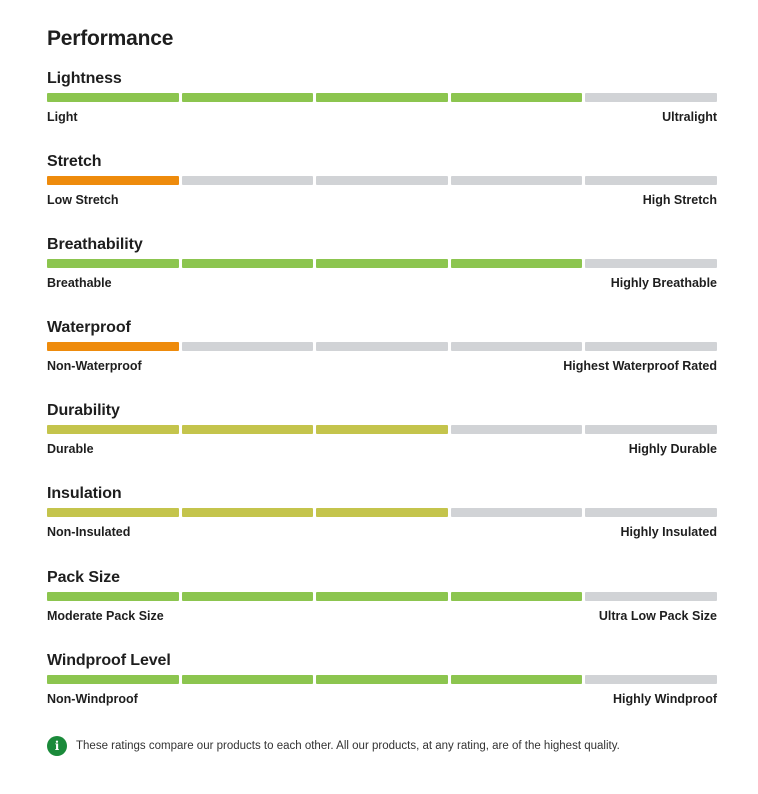  Describe the element at coordinates (679, 200) in the screenshot. I see `scale-high-label: High Stretch` at that location.